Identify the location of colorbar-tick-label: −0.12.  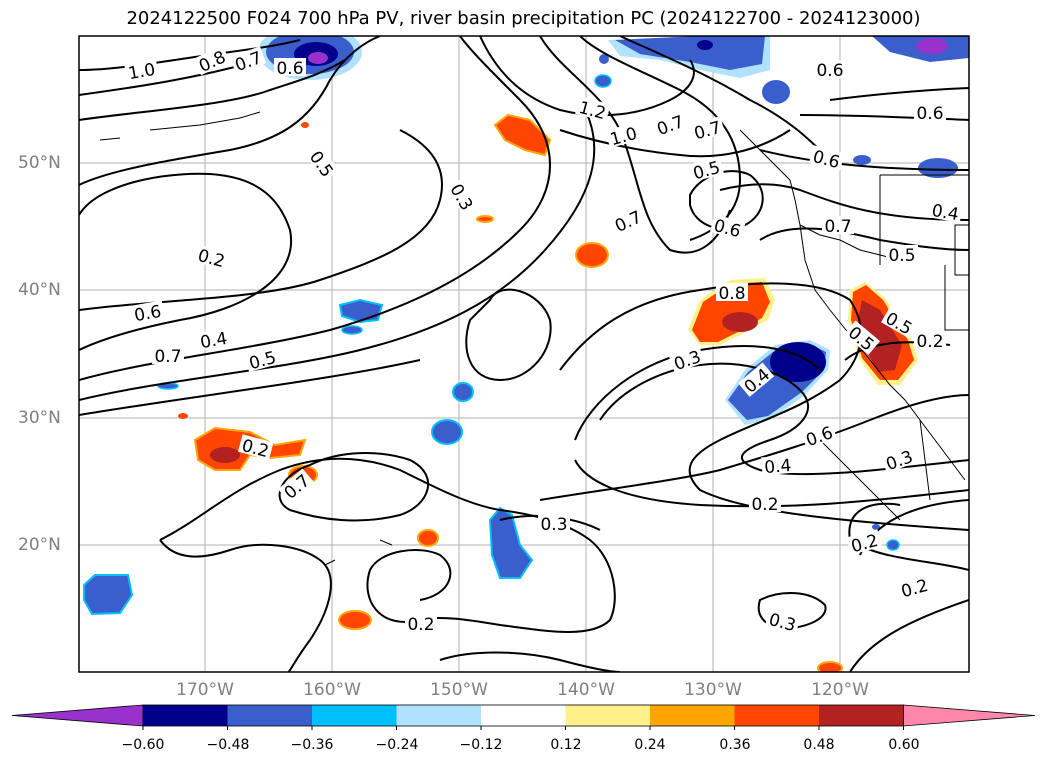
(481, 745).